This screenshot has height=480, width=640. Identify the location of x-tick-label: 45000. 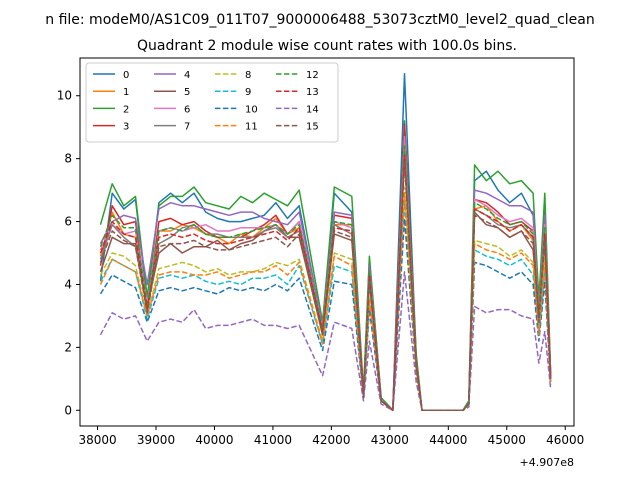
(507, 440).